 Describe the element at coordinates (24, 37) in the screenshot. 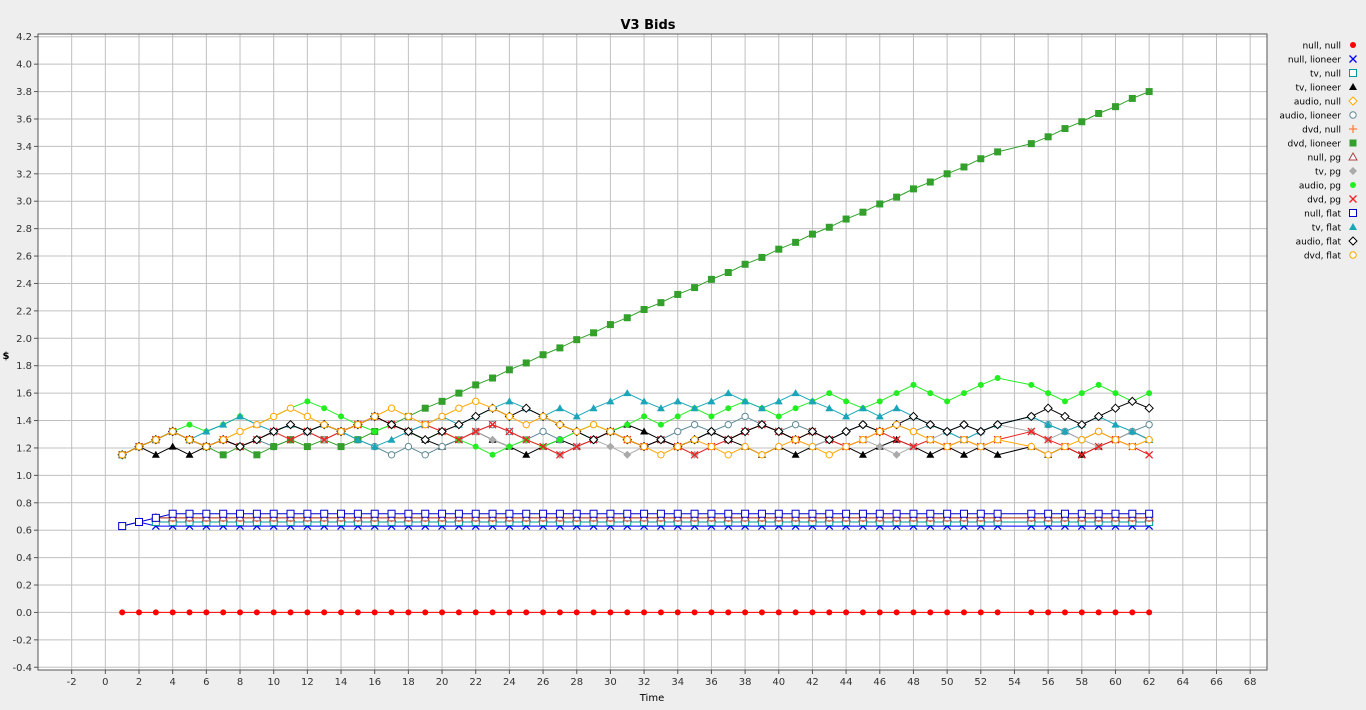

I see `y-tick-label: 4.2` at that location.